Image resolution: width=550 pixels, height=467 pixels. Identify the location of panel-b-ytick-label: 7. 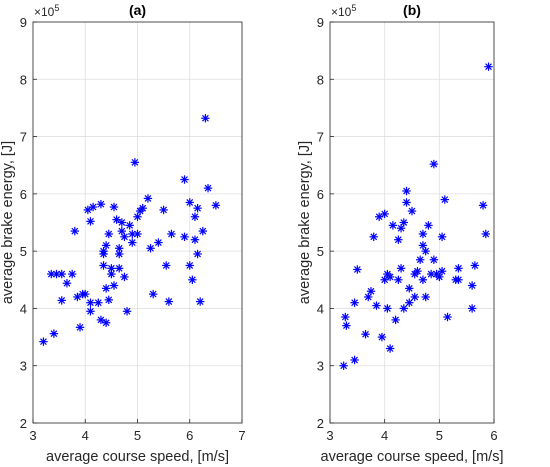
(320, 137).